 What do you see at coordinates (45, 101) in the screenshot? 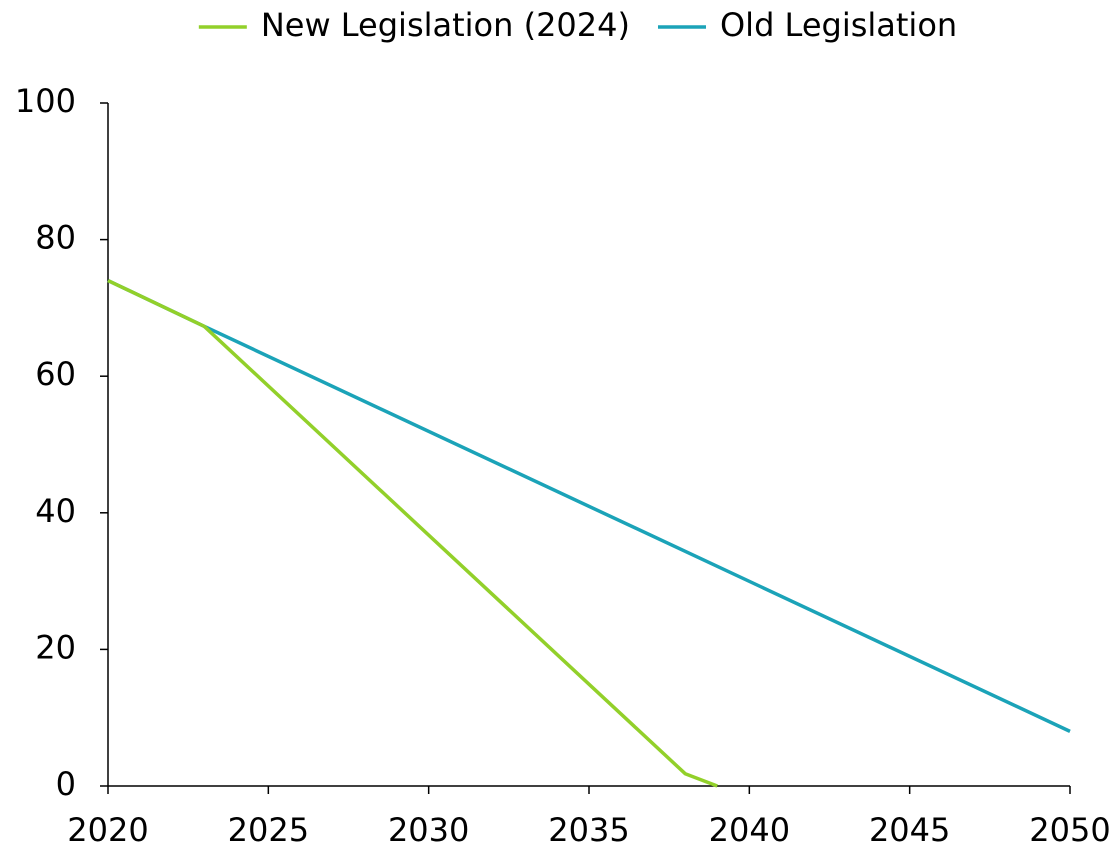
I see `y-tick-label: 100` at bounding box center [45, 101].